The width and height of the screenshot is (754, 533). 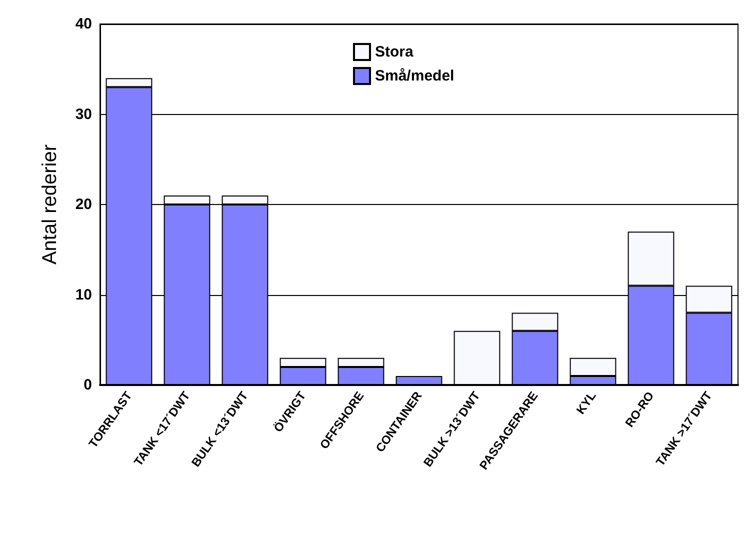 I want to click on y-tick-label: 20, so click(x=83, y=204).